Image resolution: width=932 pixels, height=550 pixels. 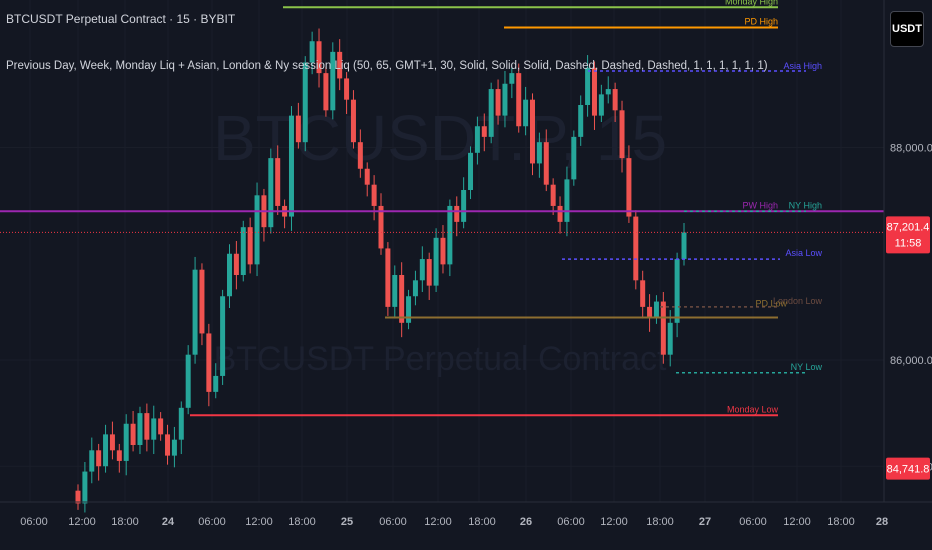 I want to click on level-label: PD Low, so click(x=771, y=304).